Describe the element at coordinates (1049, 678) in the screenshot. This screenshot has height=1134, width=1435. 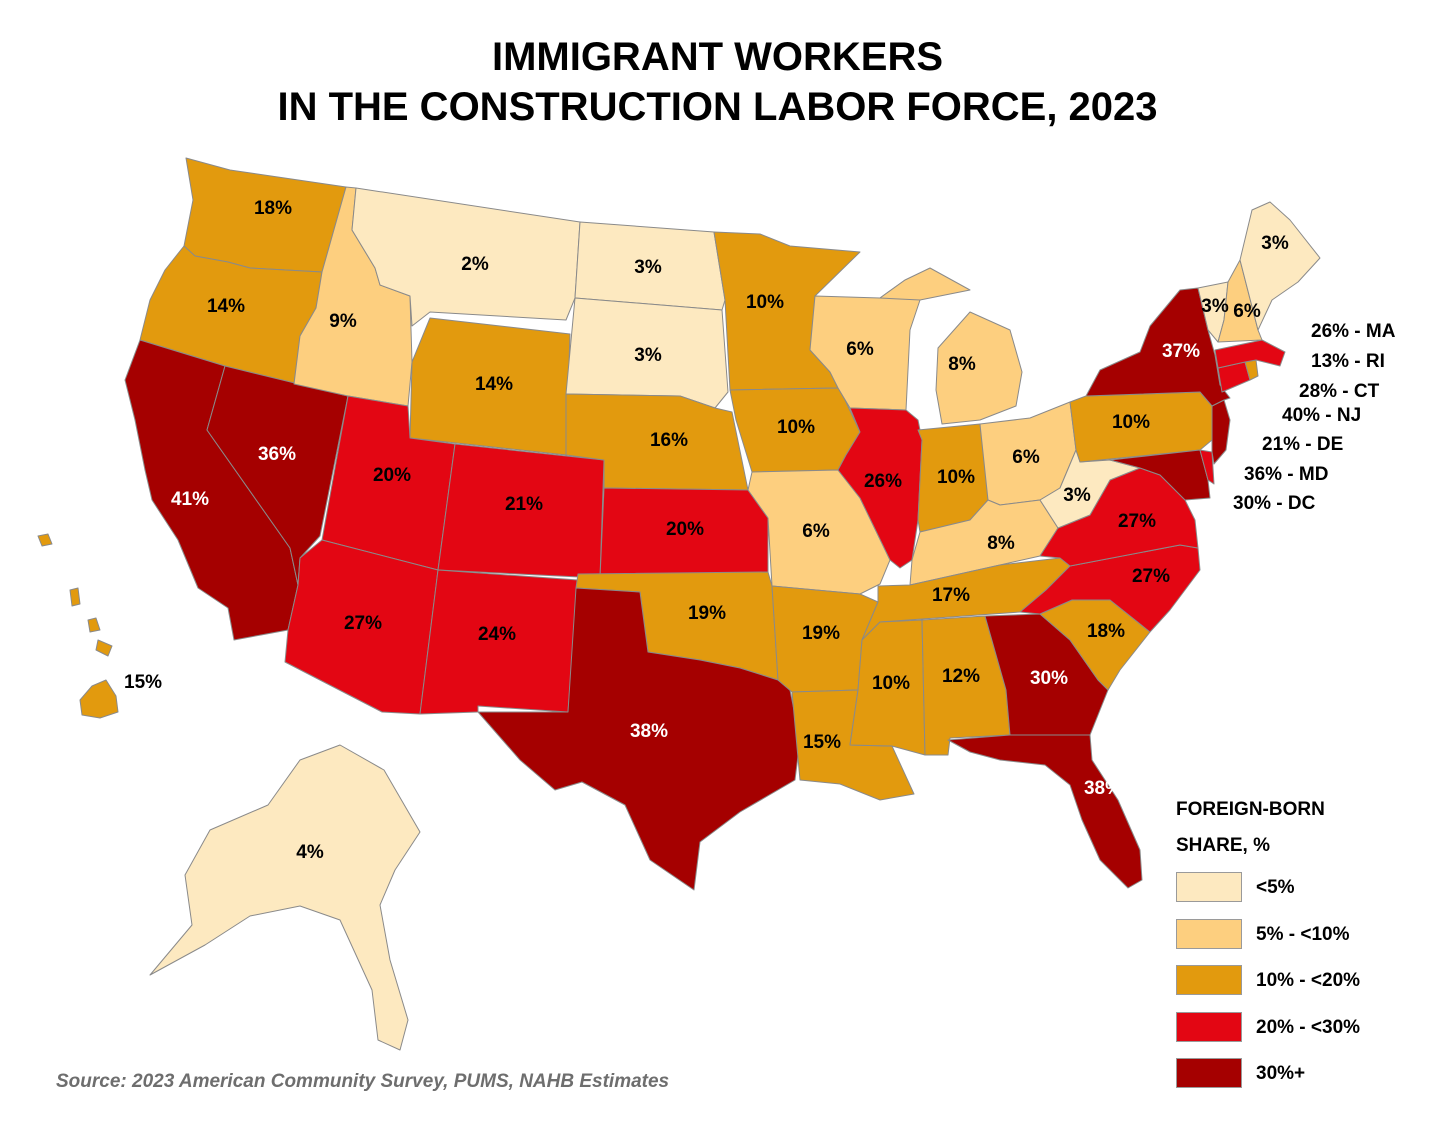
I see `state-label-ga: 30%` at that location.